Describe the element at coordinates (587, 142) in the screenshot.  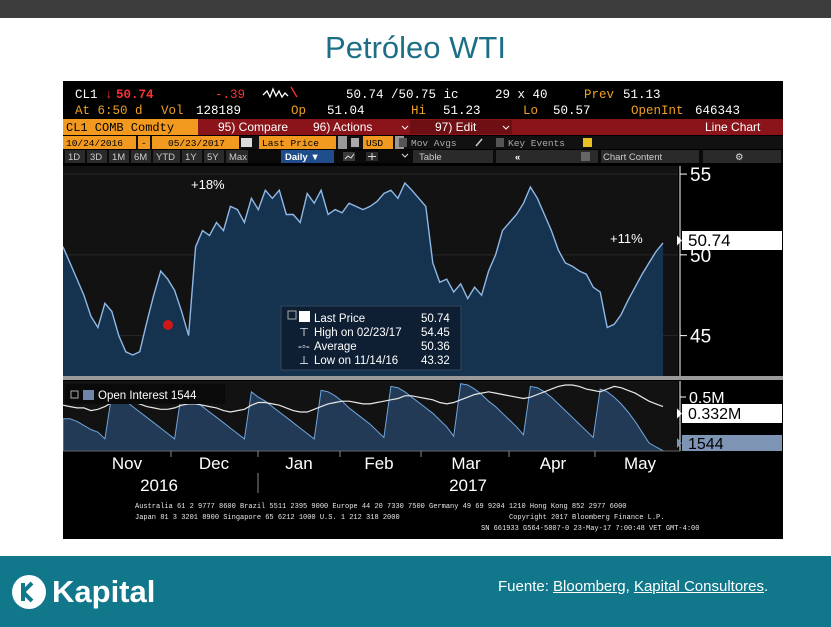
I see `info-icon` at that location.